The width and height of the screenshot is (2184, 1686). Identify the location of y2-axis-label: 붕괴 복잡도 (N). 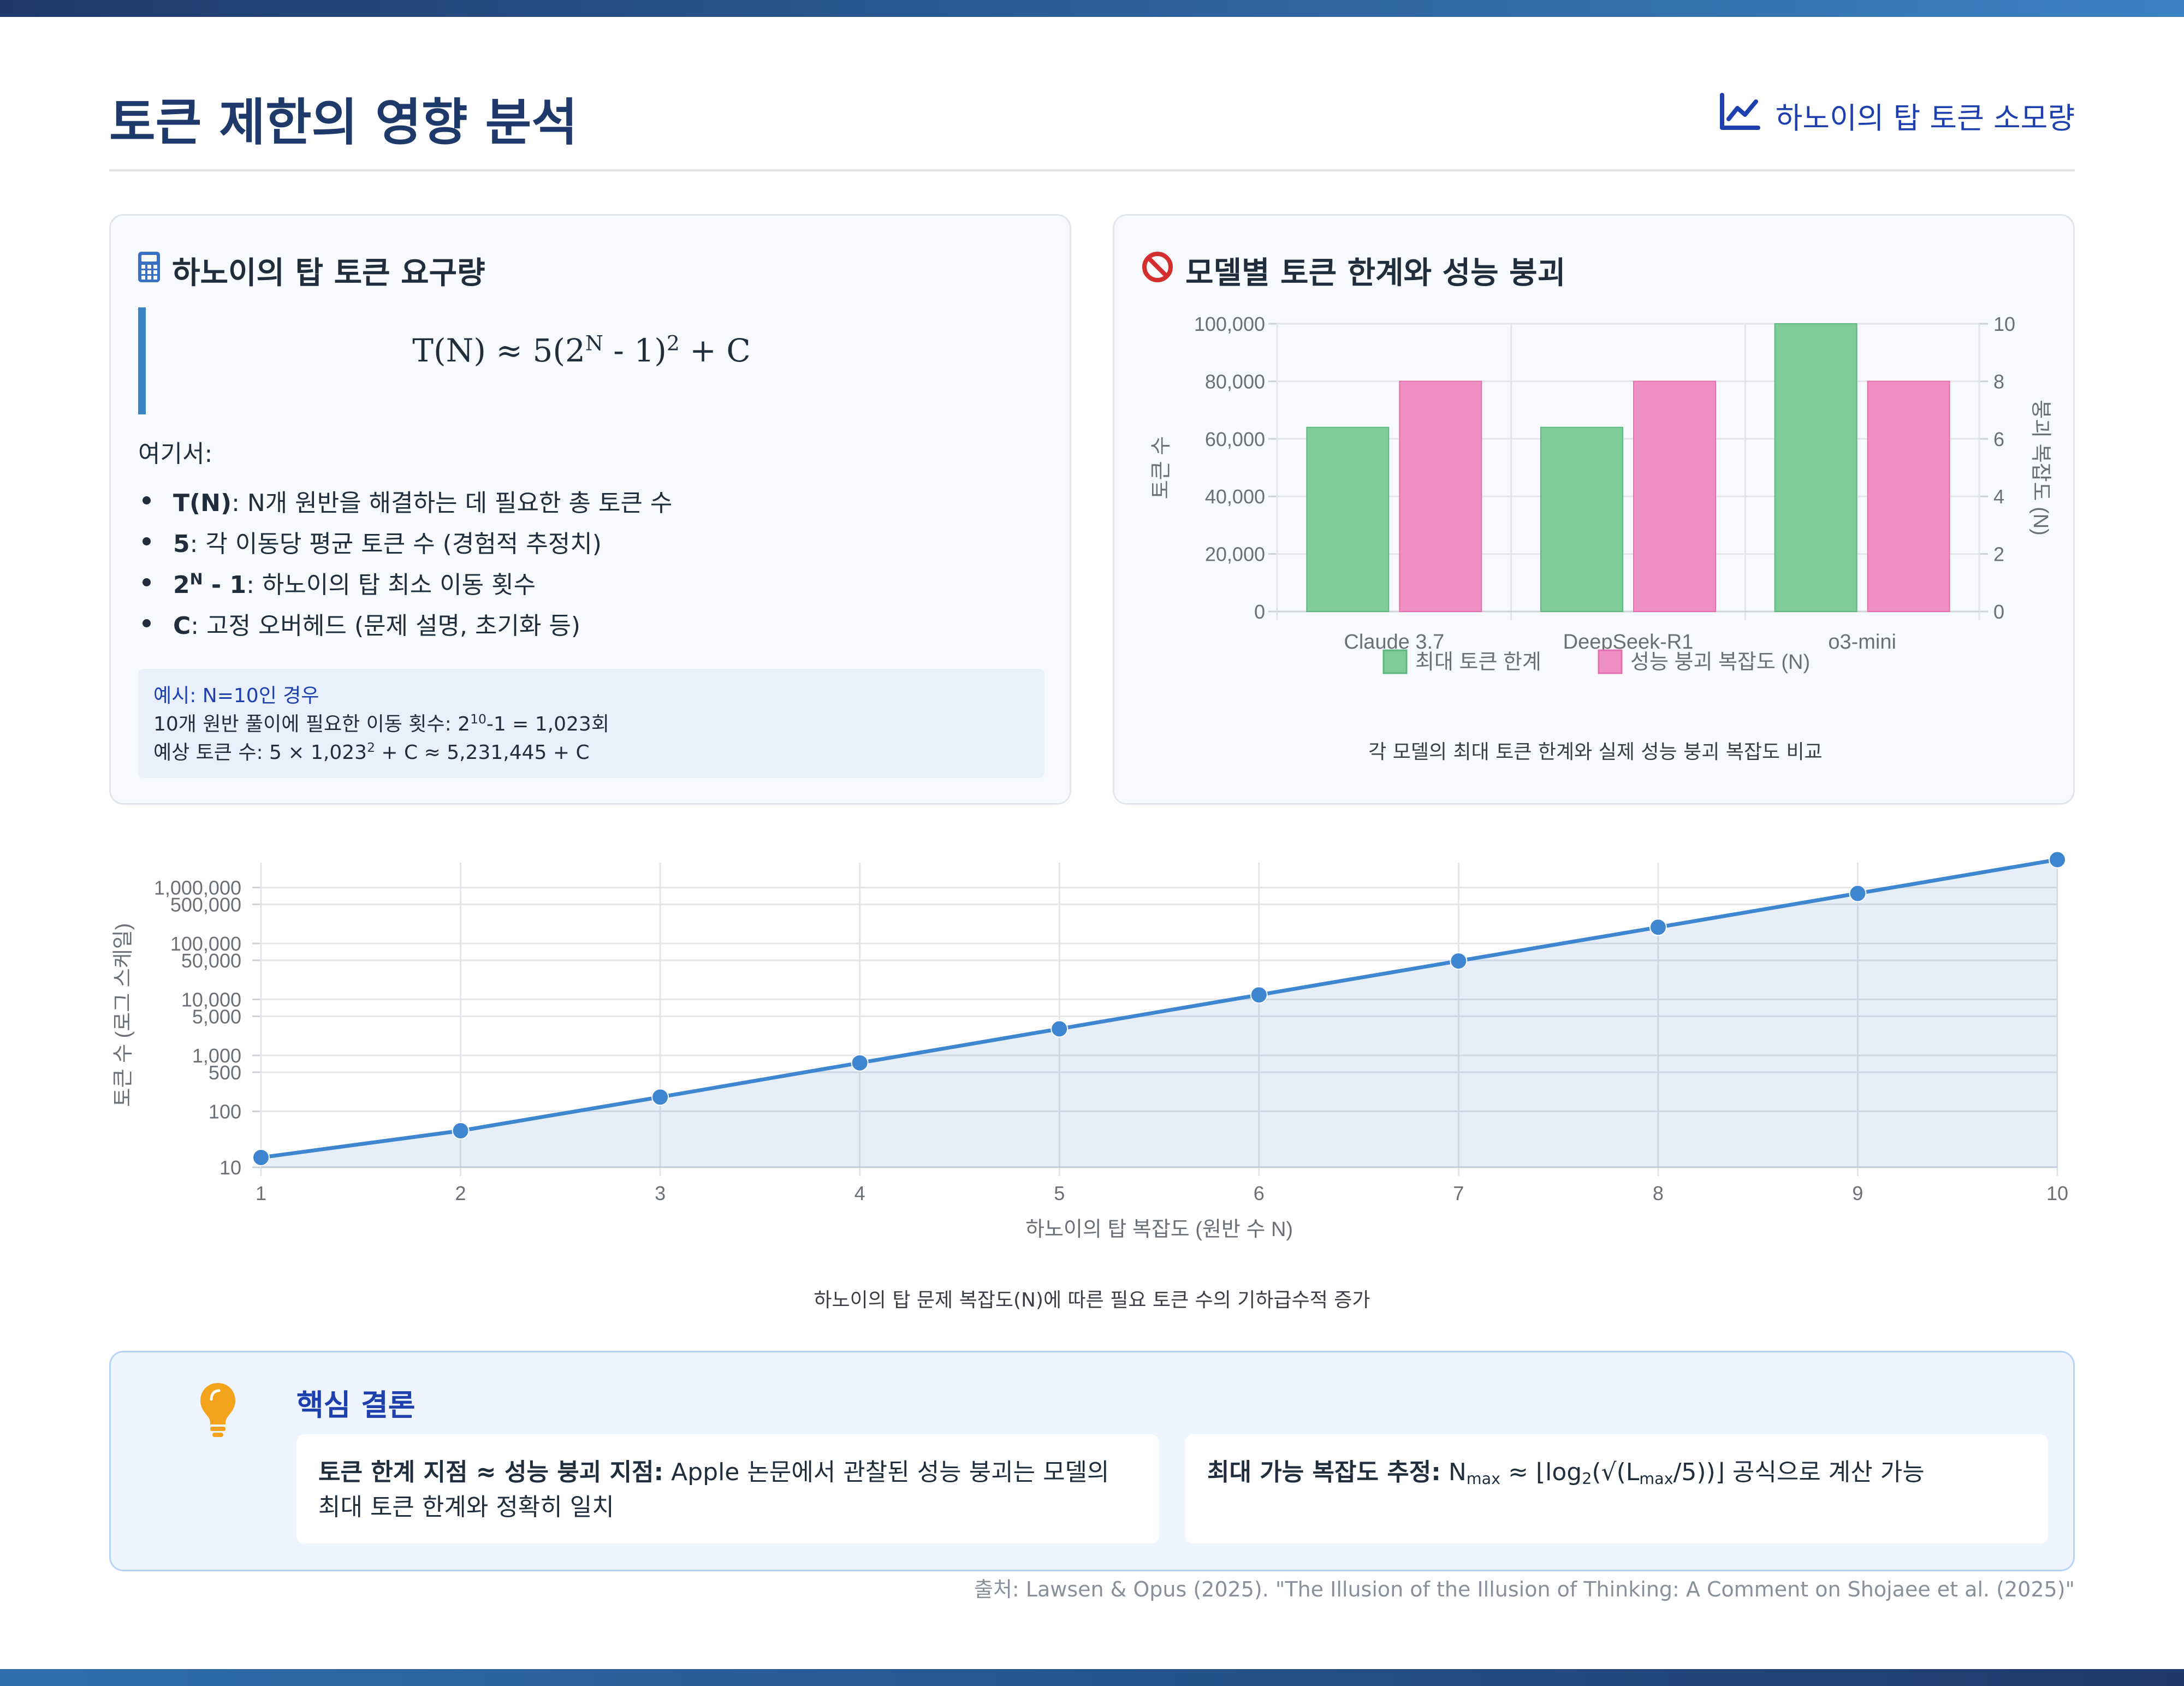
(2040, 468).